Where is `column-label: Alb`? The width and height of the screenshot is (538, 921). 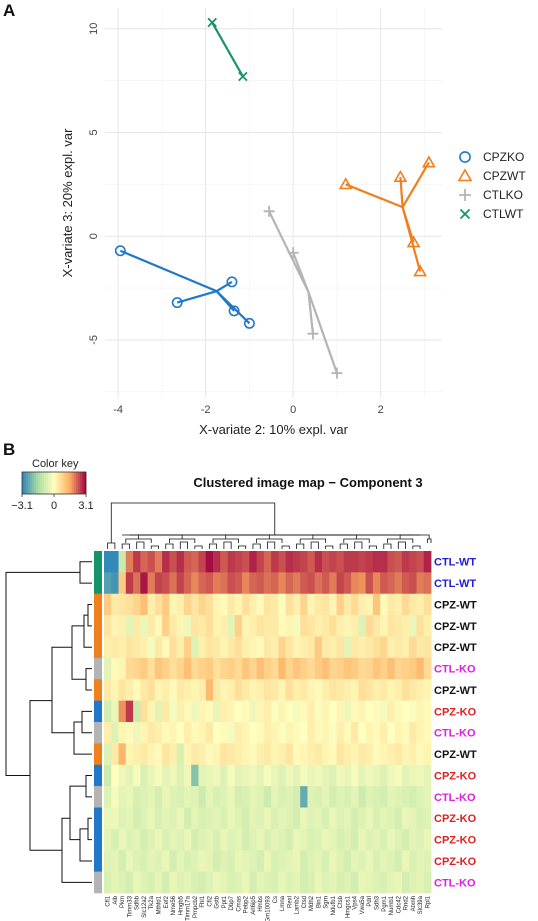 column-label: Alb is located at coordinates (116, 899).